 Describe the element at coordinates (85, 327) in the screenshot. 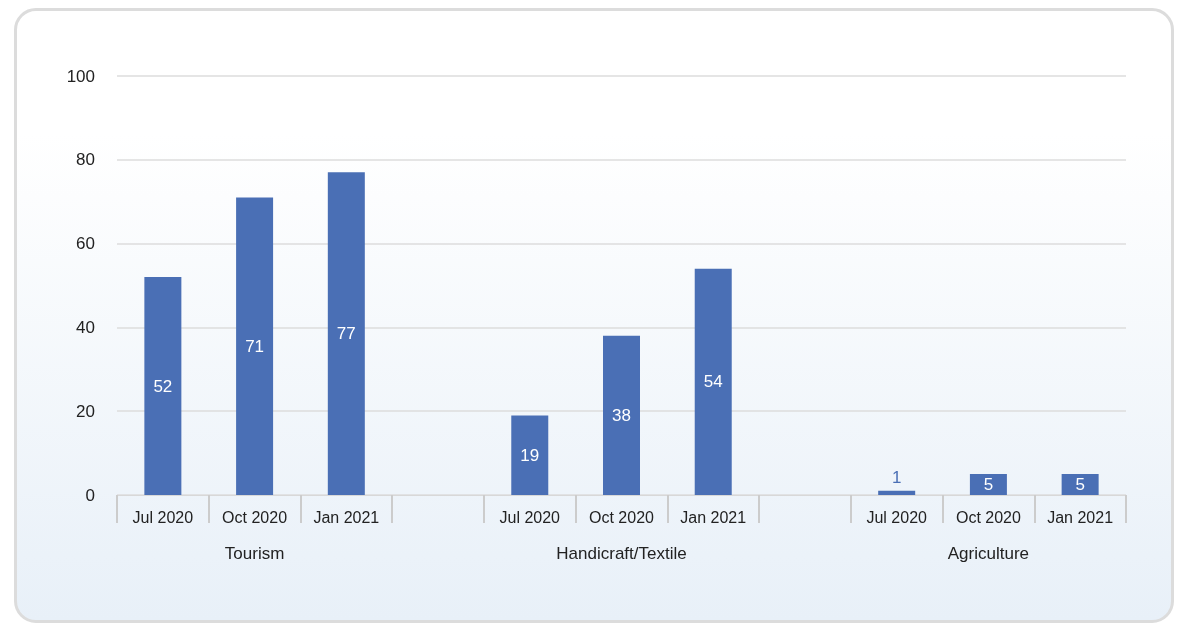

I see `y-tick-label: 40` at that location.